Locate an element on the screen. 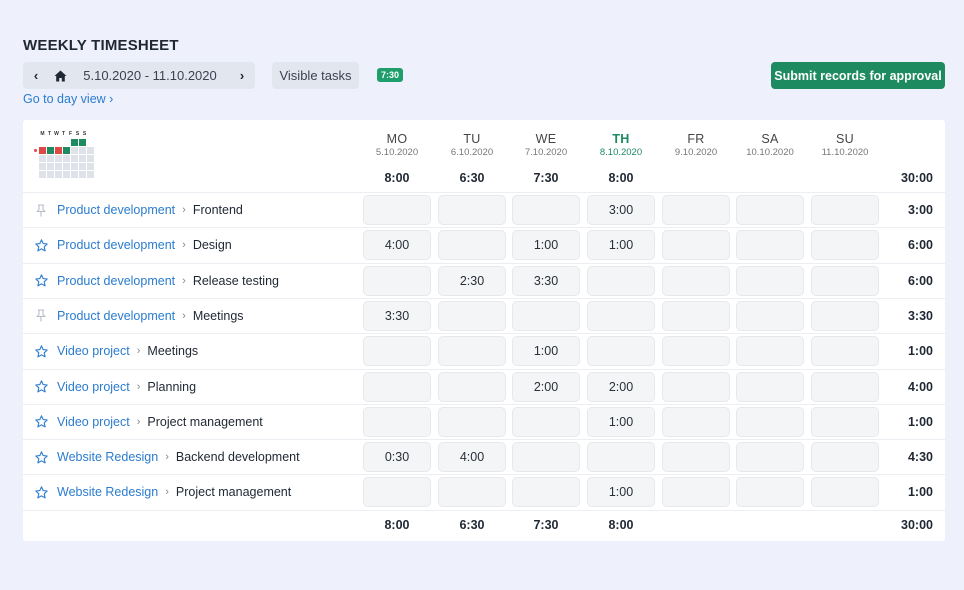  time-cell: 0:30 is located at coordinates (397, 457).